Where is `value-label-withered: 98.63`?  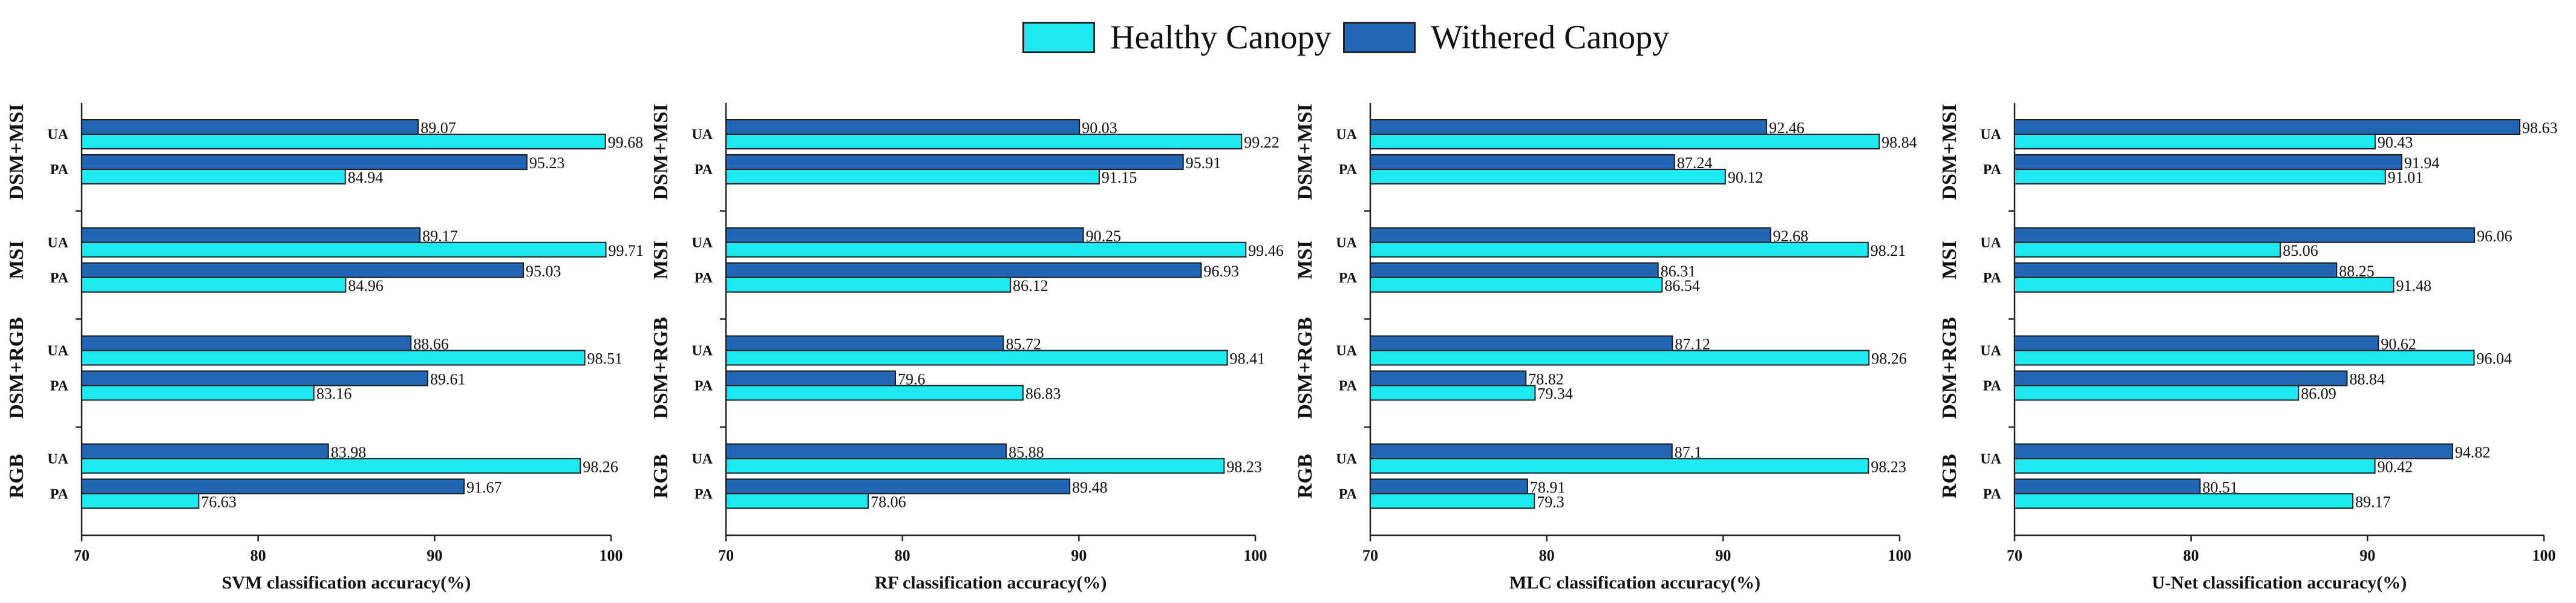
value-label-withered: 98.63 is located at coordinates (2540, 128).